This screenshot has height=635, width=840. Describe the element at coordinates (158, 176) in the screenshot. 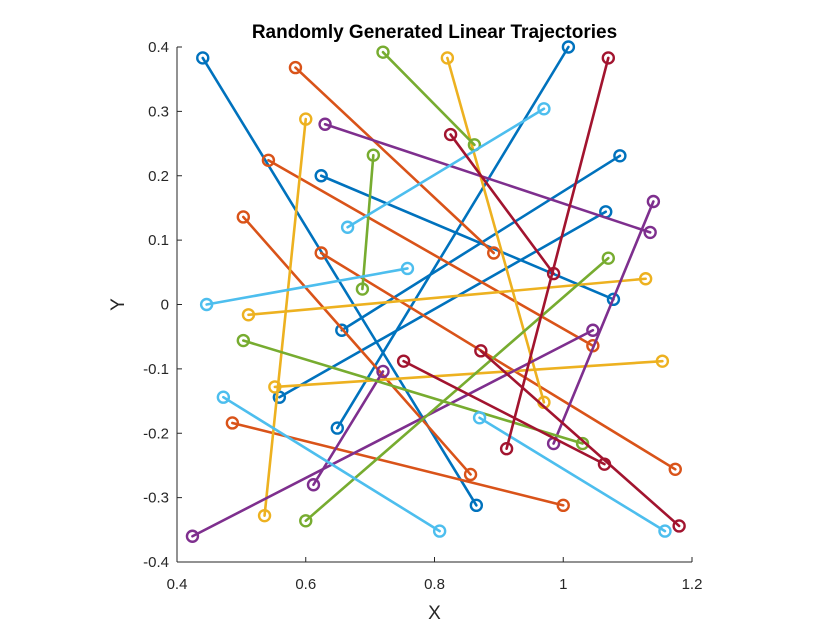

I see `y-tick-label: 0.2` at that location.